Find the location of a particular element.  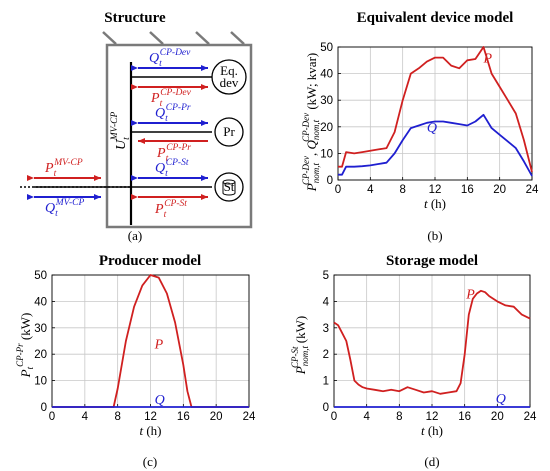

panel-d-ylabel: Pnom,tCP-St (kW) is located at coordinates (300, 345).